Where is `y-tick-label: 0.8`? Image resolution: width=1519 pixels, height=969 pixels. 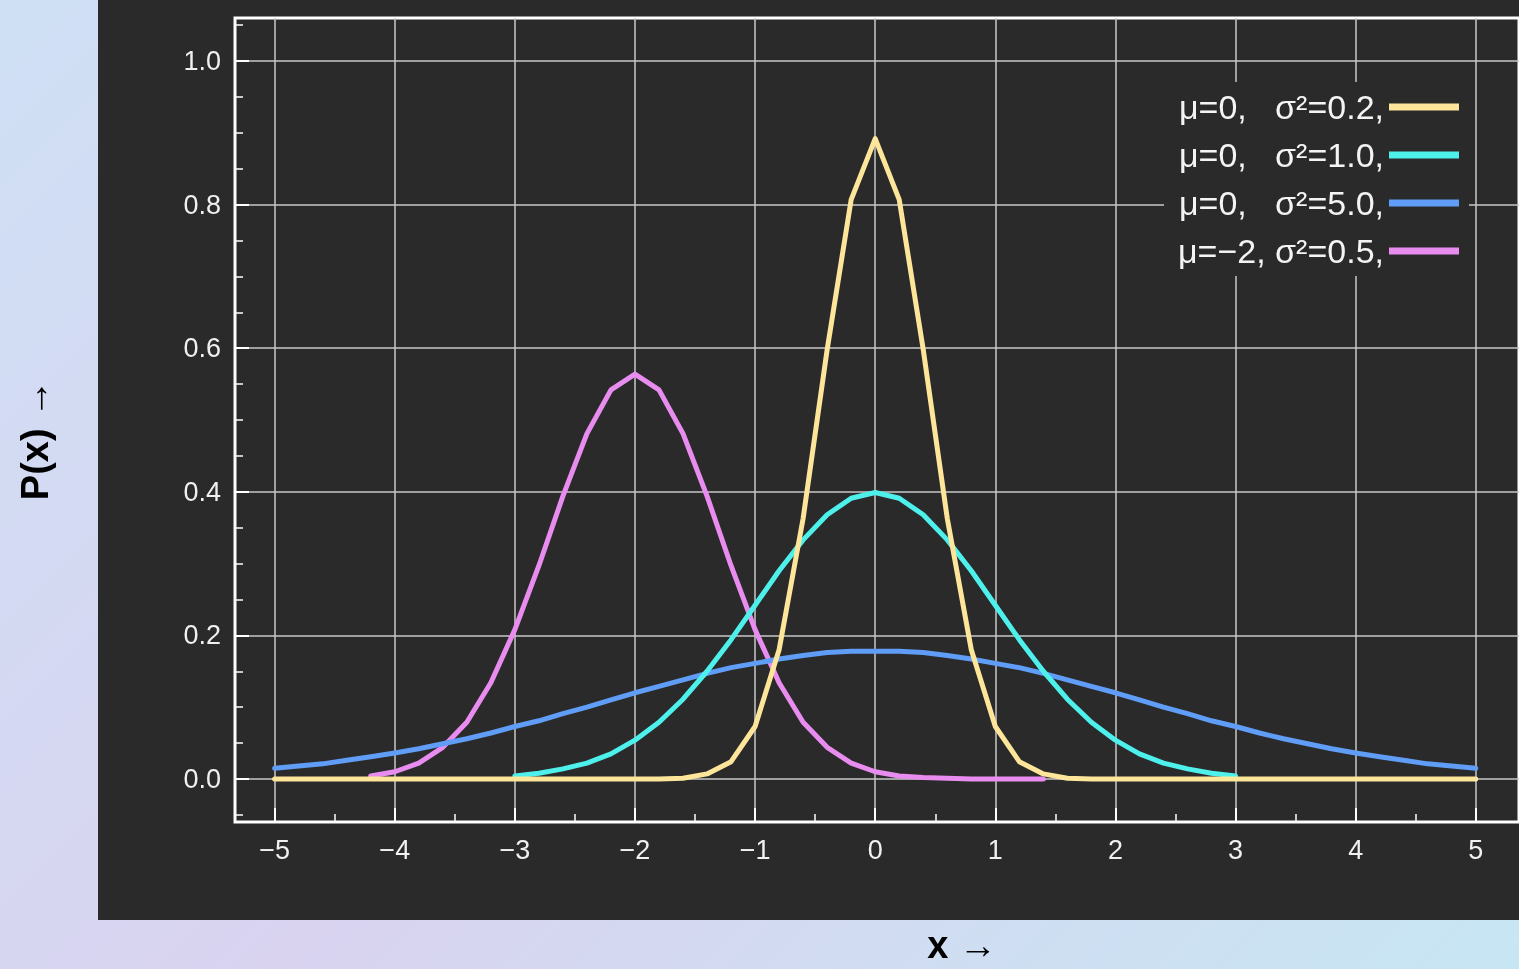 y-tick-label: 0.8 is located at coordinates (202, 204).